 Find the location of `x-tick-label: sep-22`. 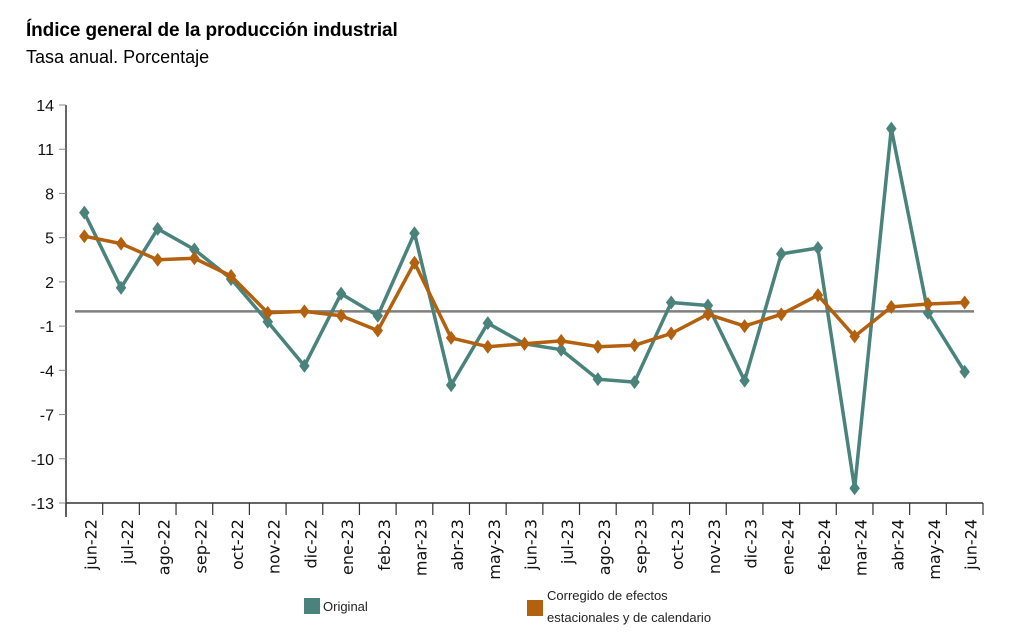

x-tick-label: sep-22 is located at coordinates (200, 546).